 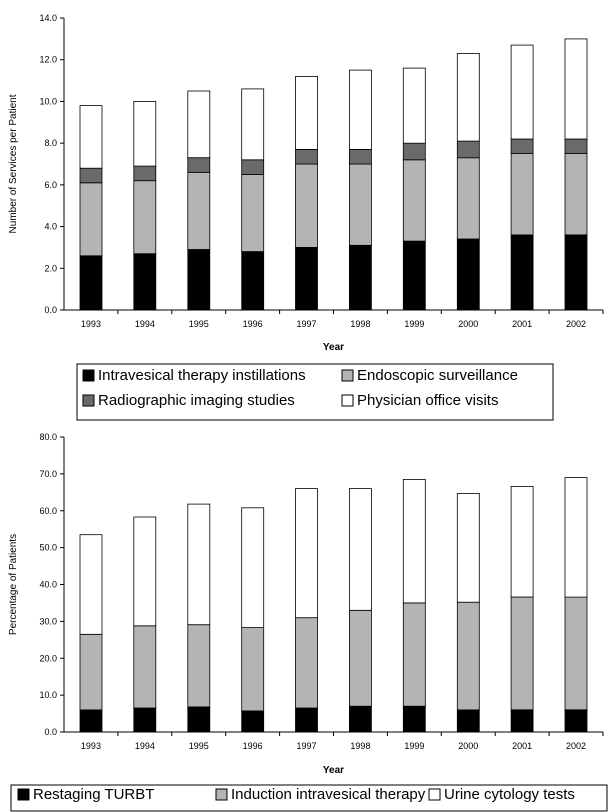 I want to click on legend-label: Induction intravesical therapy, so click(x=328, y=794).